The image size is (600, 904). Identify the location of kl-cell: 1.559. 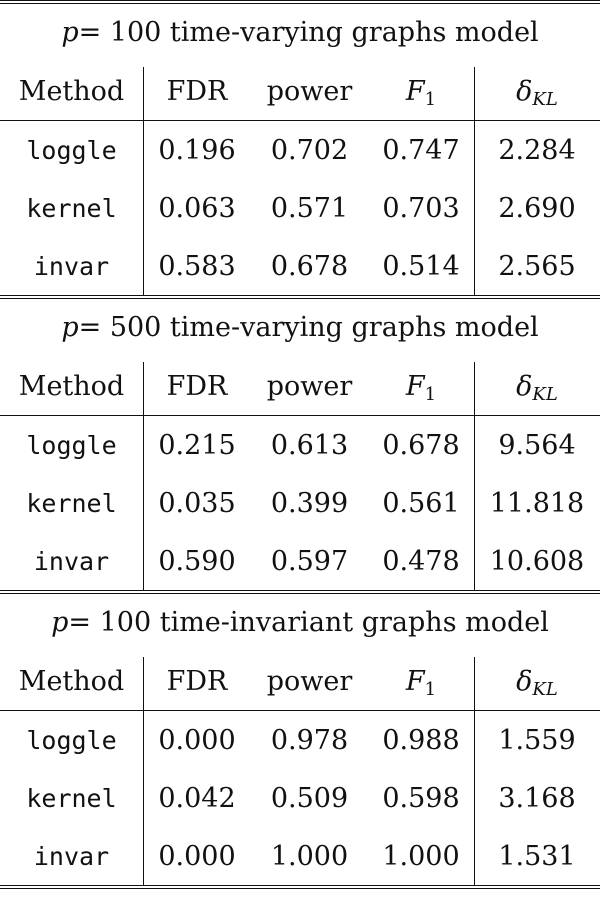
(537, 740).